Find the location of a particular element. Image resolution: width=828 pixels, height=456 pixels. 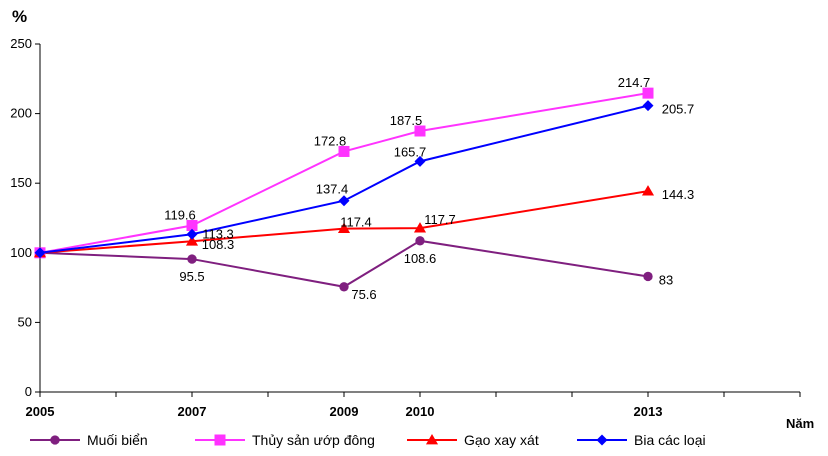

legend-label: Gạo xay xát is located at coordinates (501, 440).